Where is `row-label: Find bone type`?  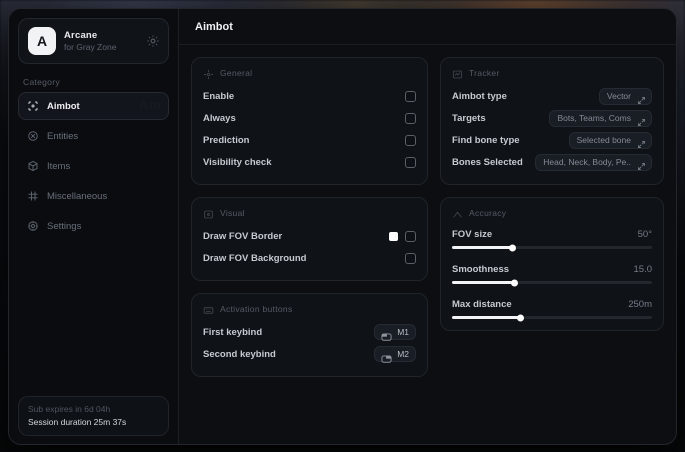
row-label: Find bone type is located at coordinates (486, 140).